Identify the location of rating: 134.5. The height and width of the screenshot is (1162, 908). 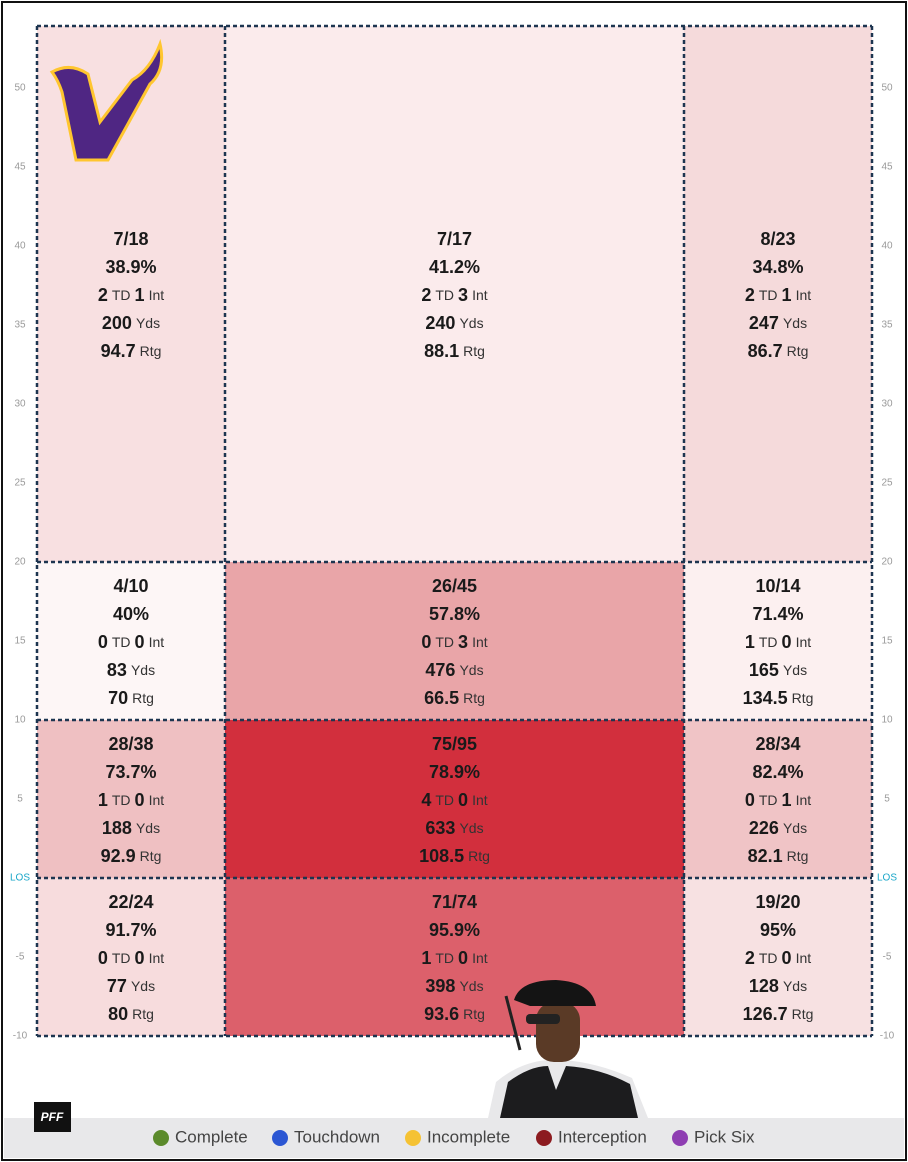
(765, 698).